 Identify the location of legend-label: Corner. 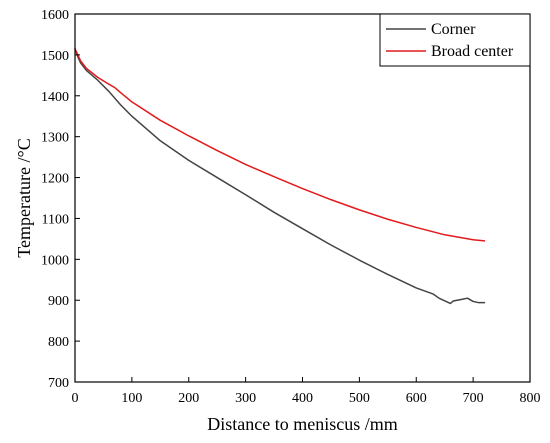
(453, 29).